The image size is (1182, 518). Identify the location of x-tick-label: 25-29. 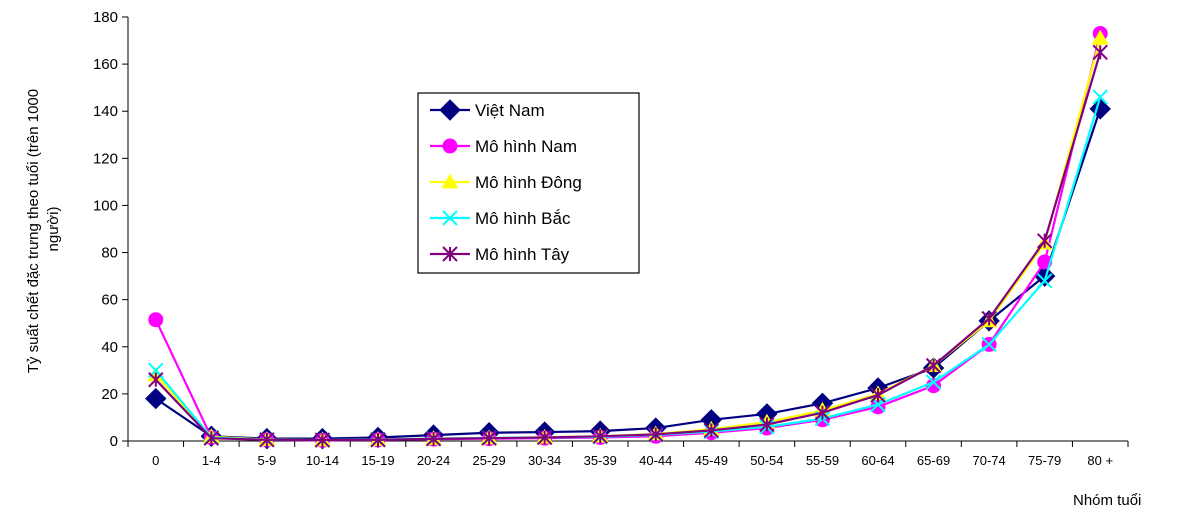
(488, 460).